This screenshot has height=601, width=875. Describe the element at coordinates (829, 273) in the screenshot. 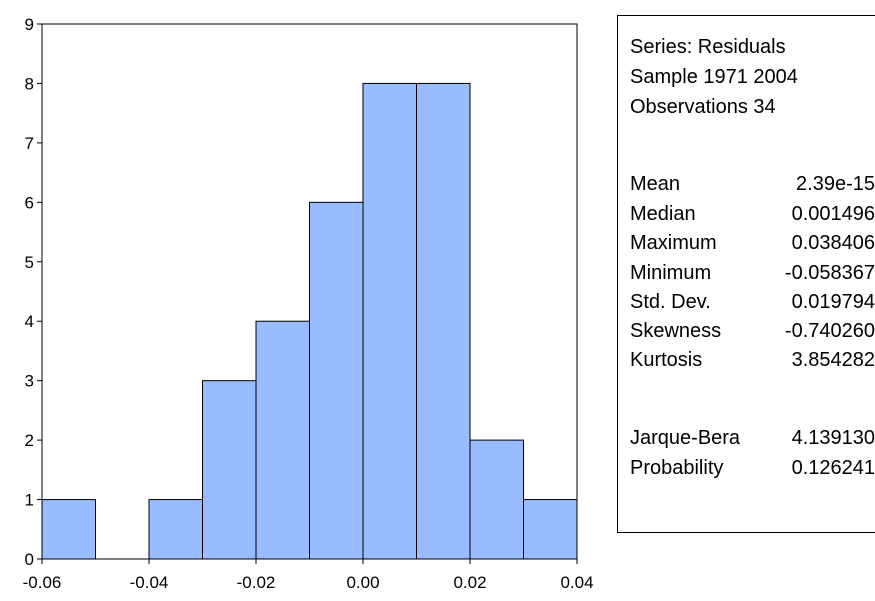

I see `stat-value: -0.058367` at that location.